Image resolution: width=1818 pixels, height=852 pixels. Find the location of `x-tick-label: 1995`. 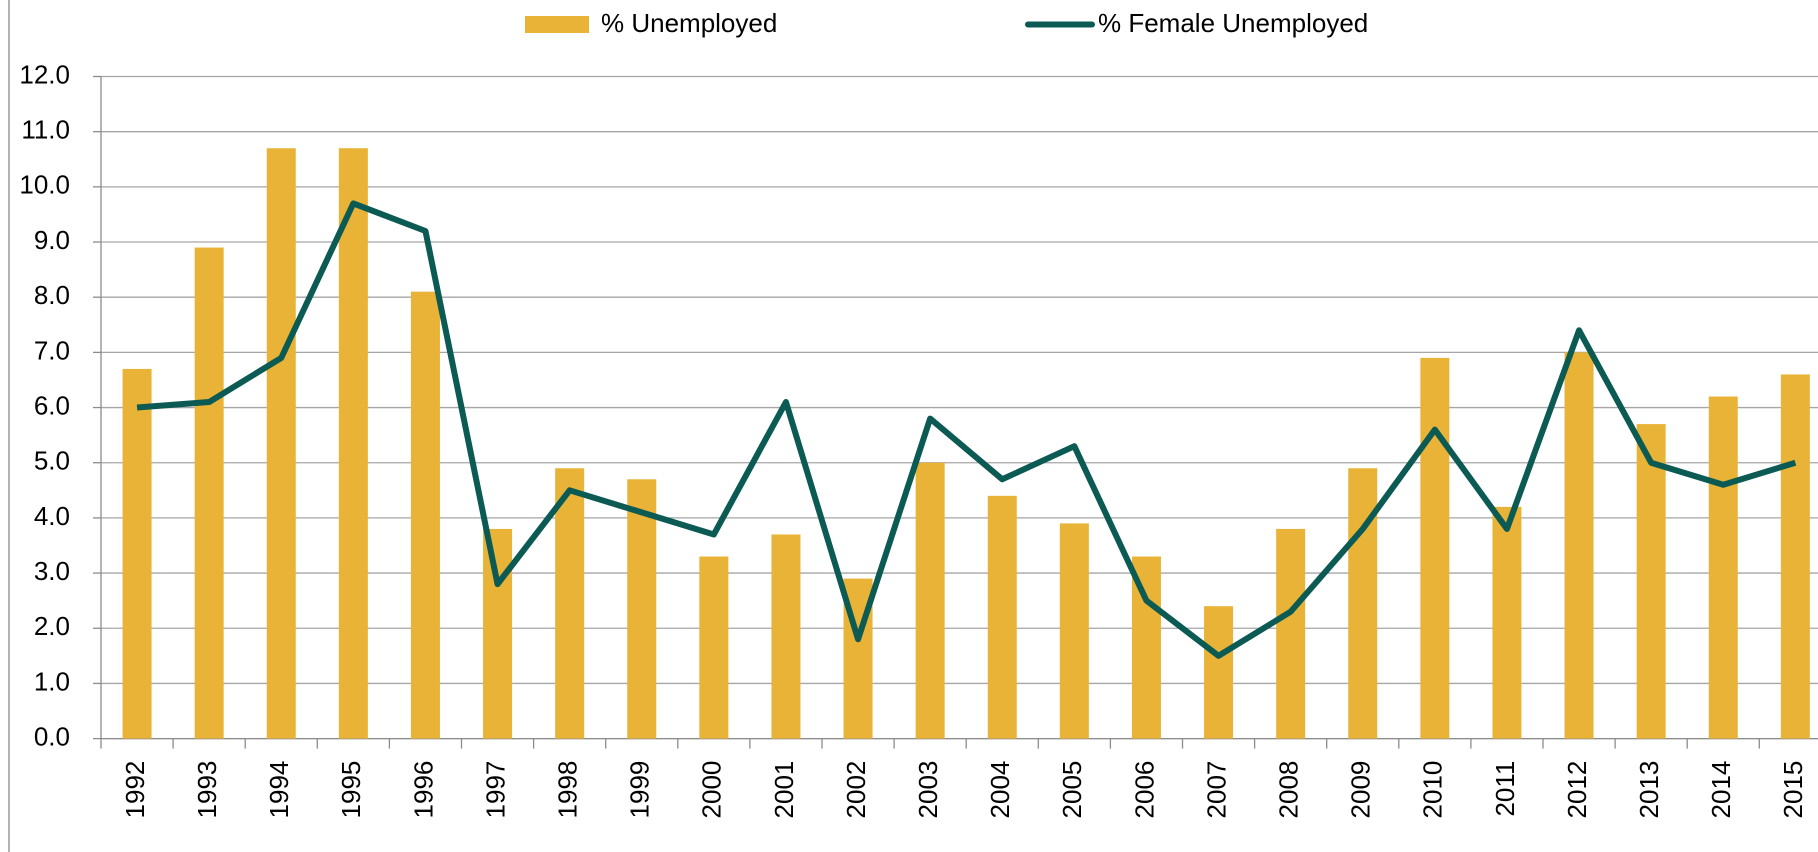

x-tick-label: 1995 is located at coordinates (351, 790).